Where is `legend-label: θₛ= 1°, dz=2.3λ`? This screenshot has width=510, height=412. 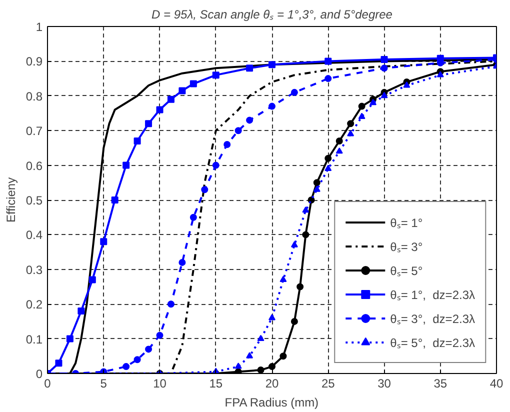 legend-label: θₛ= 1°, dz=2.3λ is located at coordinates (432, 294).